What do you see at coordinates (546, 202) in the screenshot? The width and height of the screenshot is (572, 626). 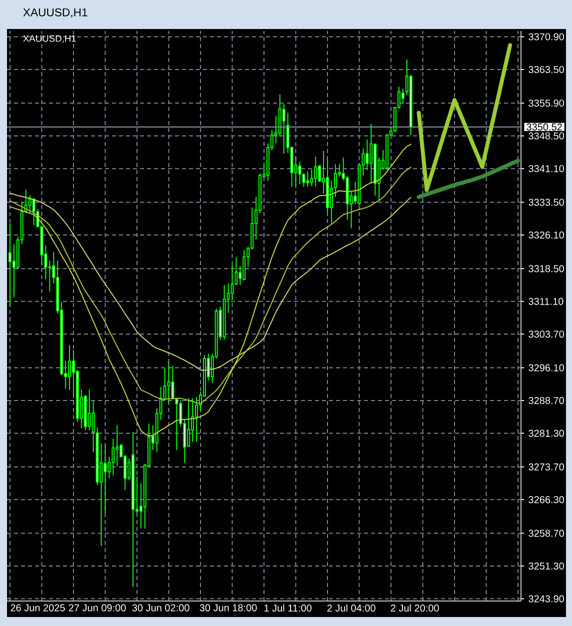 I see `y-tick-label: 3333.50` at bounding box center [546, 202].